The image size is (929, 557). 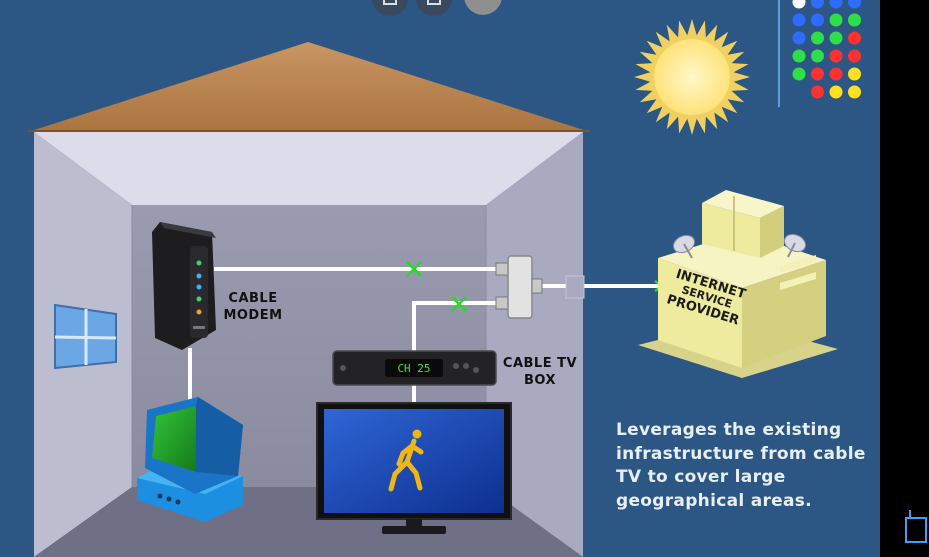 I want to click on isp-building: INTERNET SERVICE PROVIDER, so click(x=738, y=284).